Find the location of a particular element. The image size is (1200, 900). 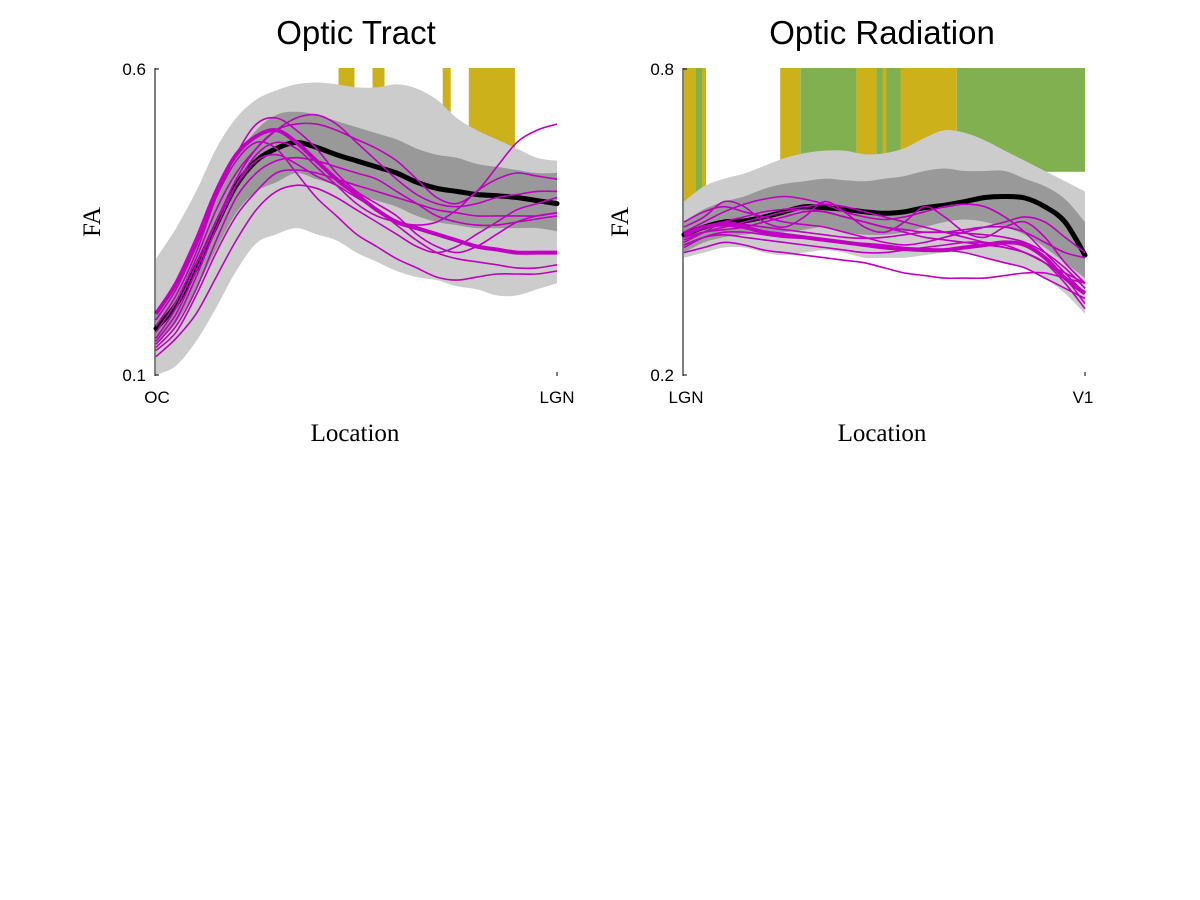

x-tick-label-left: LGN is located at coordinates (686, 397).